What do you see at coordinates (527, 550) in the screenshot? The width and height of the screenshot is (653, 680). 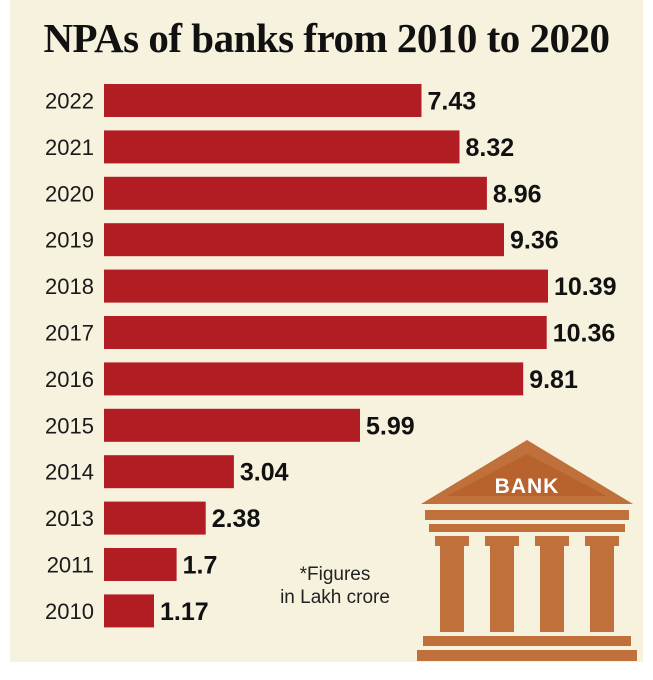 I see `bank-icon: BANK` at bounding box center [527, 550].